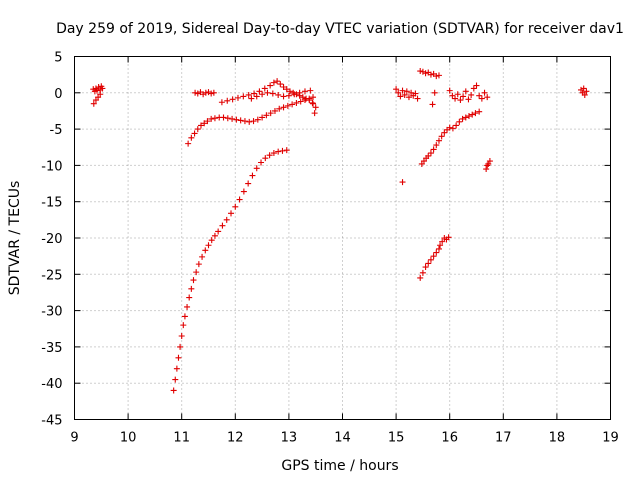 The image size is (640, 480). I want to click on y-tick-label: -35, so click(51, 348).